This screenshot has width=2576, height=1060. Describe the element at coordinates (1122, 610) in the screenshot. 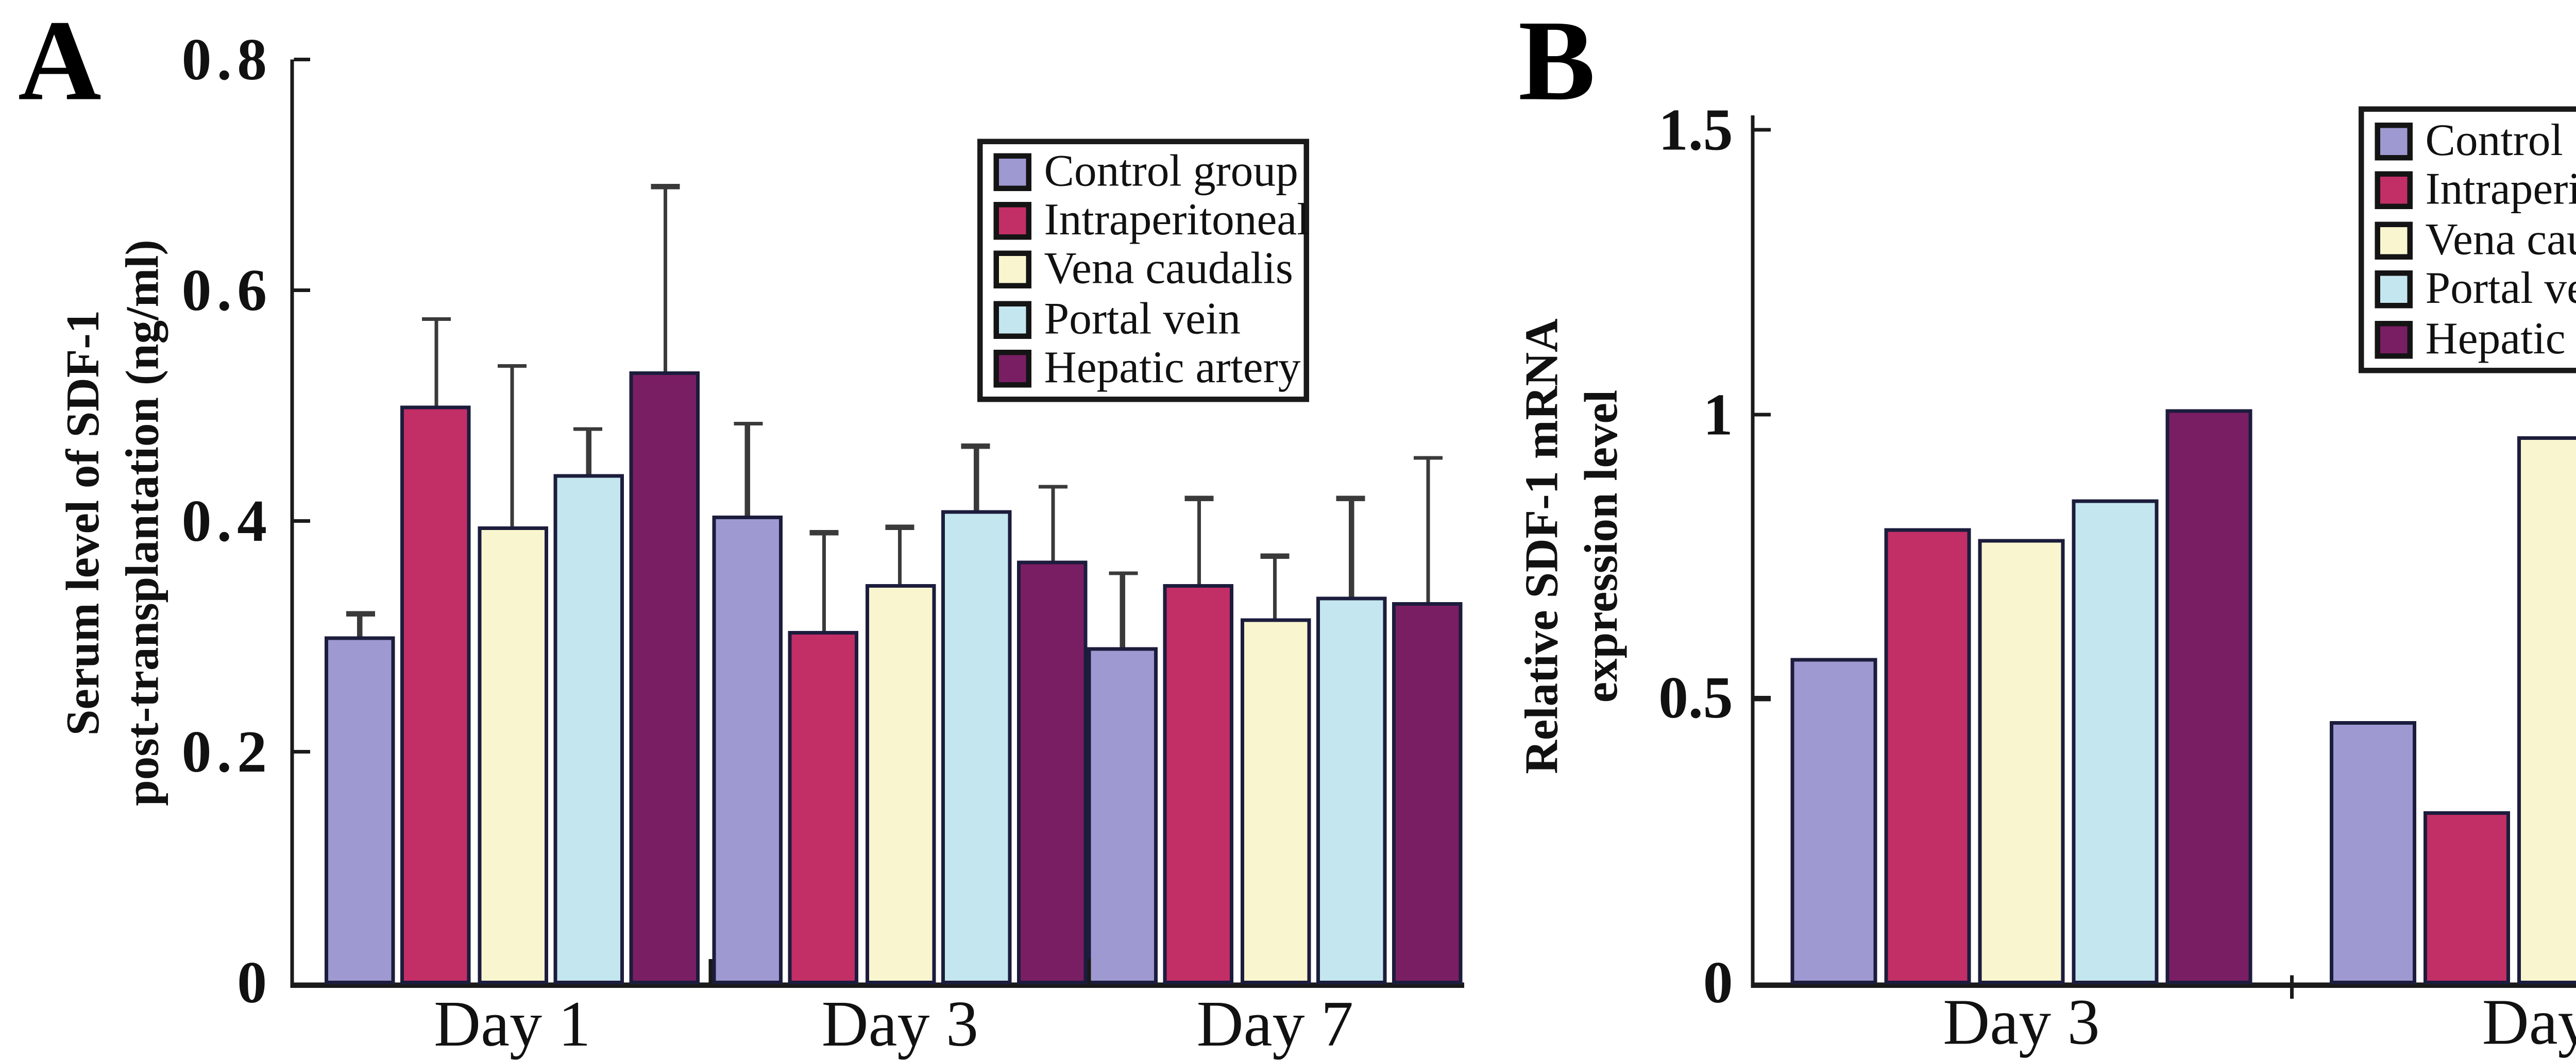

I see `error-bar-day-7-control-group` at that location.